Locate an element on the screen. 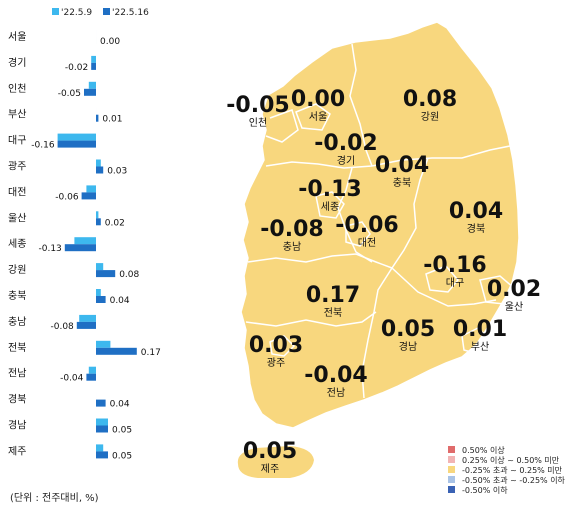 This screenshot has width=585, height=518. border-daegu is located at coordinates (442, 279).